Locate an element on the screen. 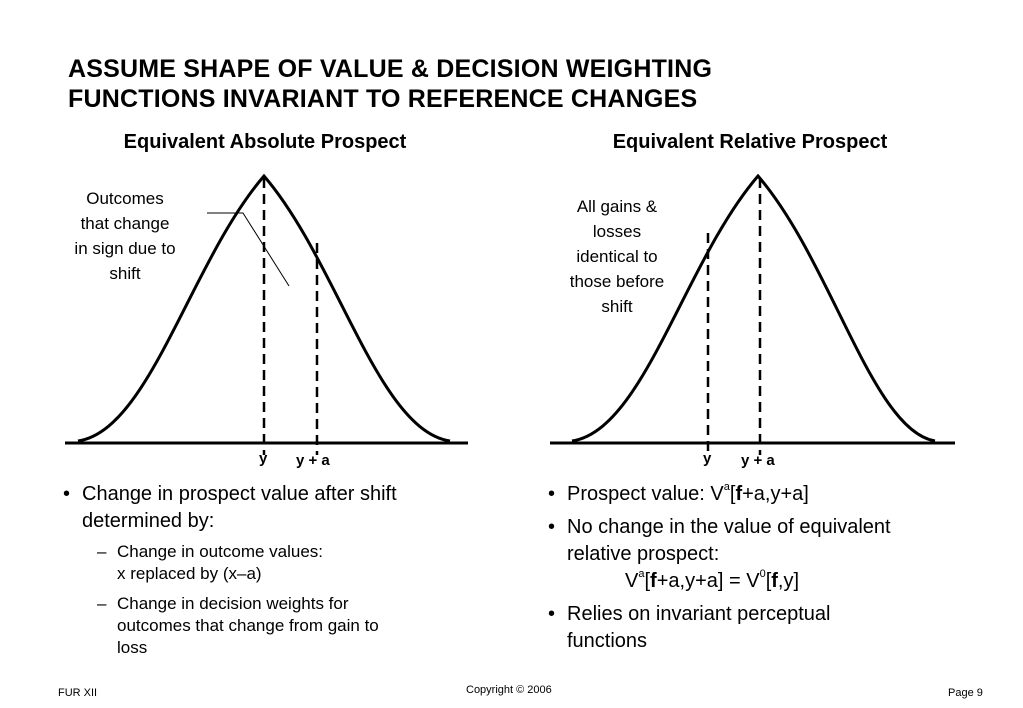  right-bullet-3-line-1: Relies on invariant perceptual is located at coordinates (699, 614).